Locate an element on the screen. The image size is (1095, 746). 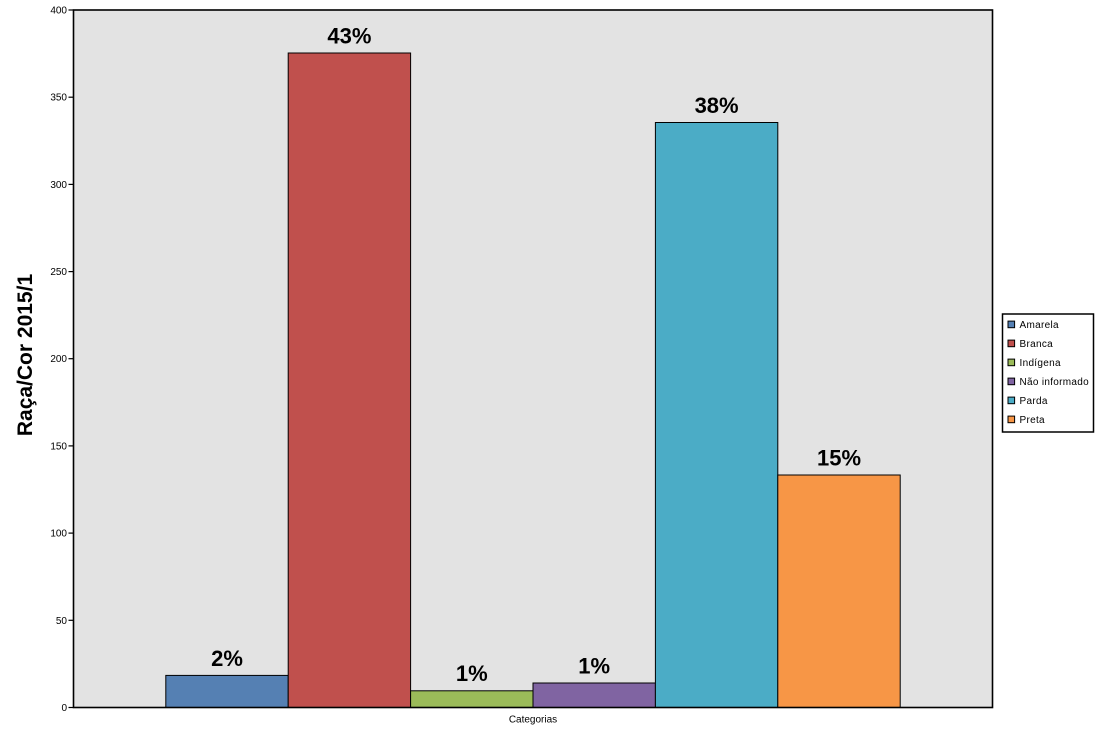
svg-text: 200 is located at coordinates (58, 359).